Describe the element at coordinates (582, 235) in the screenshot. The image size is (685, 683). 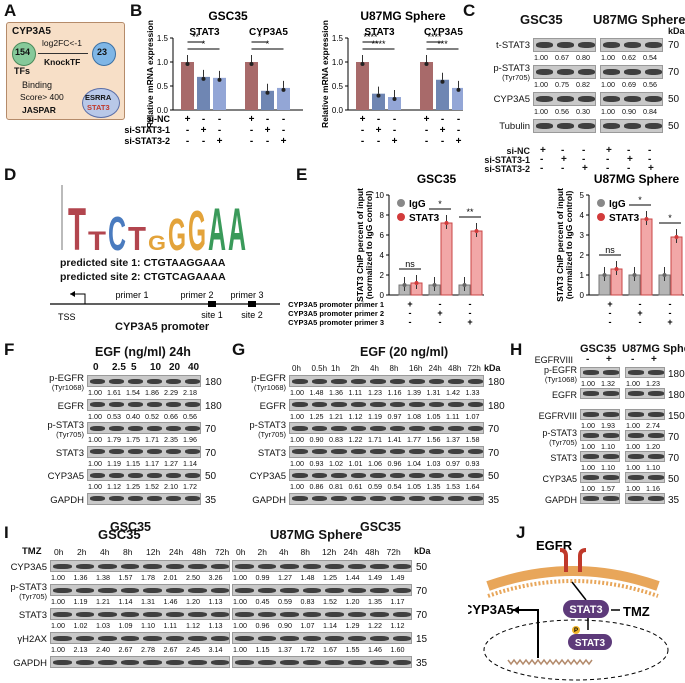
I see `y-tick-label: 3` at that location.